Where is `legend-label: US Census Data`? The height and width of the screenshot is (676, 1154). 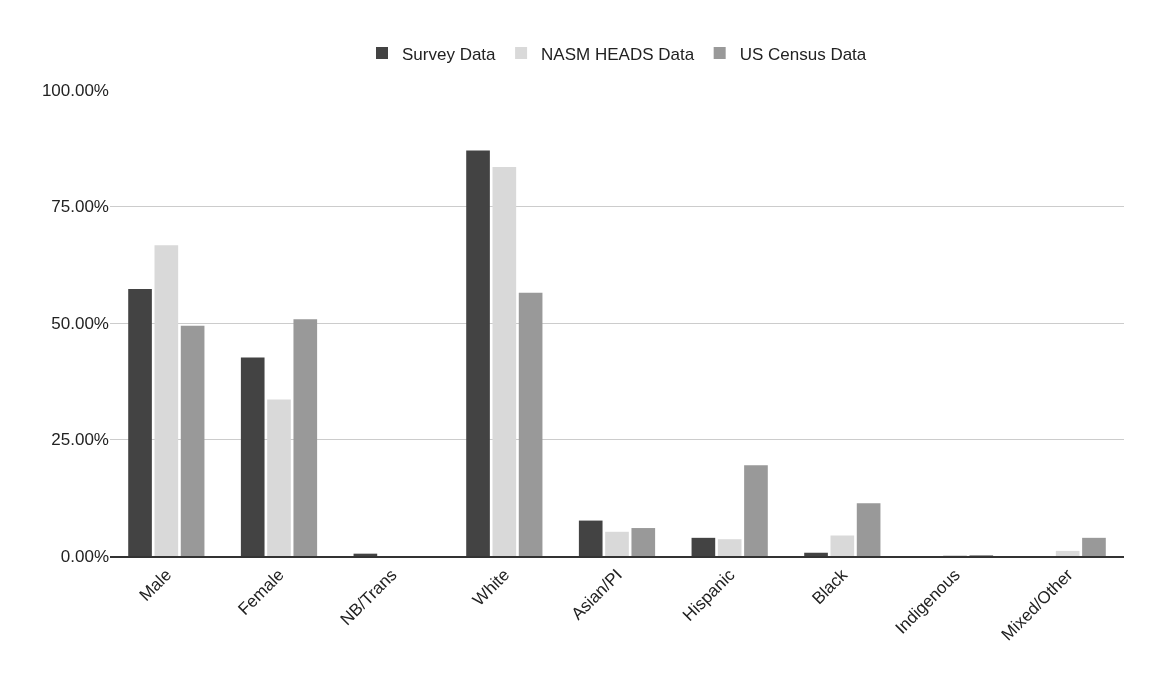 legend-label: US Census Data is located at coordinates (803, 54).